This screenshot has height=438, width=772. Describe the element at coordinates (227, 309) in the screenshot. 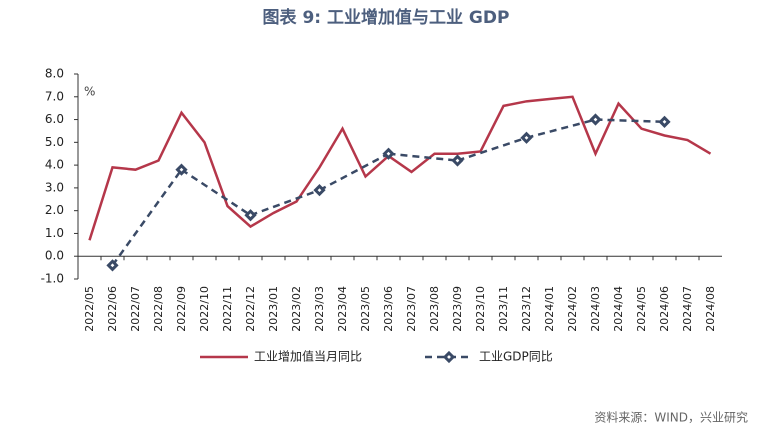

I see `x-tick-label: 2022/11` at that location.